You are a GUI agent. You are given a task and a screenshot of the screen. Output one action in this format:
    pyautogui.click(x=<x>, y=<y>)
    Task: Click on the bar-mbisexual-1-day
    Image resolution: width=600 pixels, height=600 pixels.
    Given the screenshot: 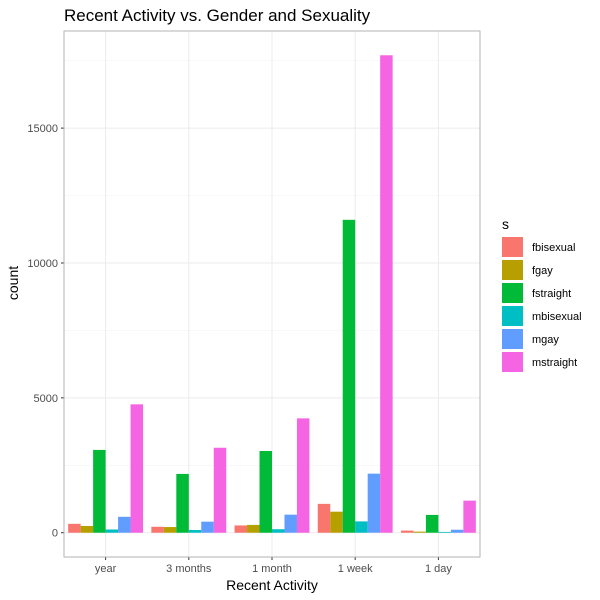 What is the action you would take?
    pyautogui.click(x=444, y=532)
    